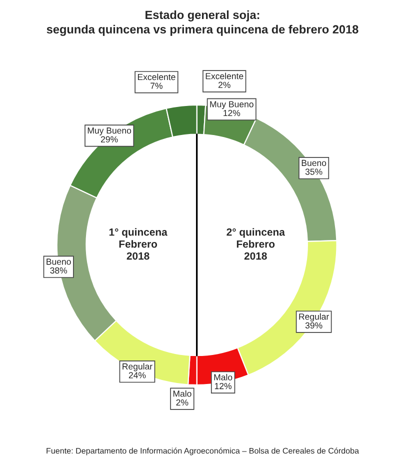  I want to click on data-label: 38%, so click(59, 270).